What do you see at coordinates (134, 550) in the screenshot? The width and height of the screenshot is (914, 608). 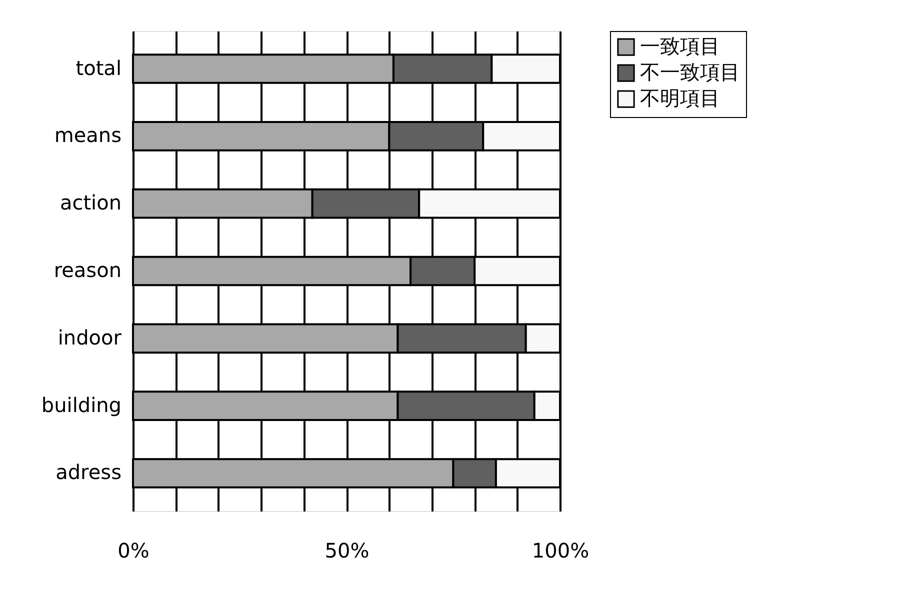 I see `x-tick-label: 0%` at bounding box center [134, 550].